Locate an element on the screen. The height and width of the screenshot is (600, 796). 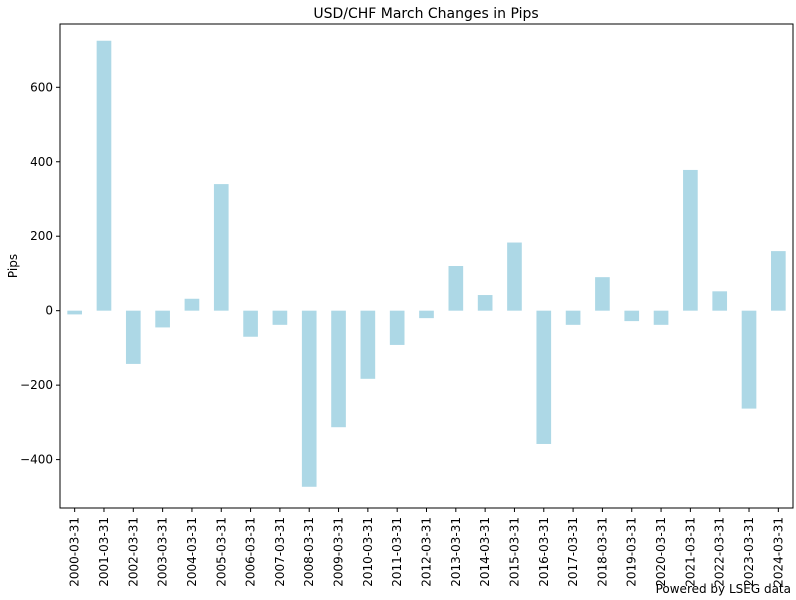
x-tick-label: 2000-03-31 is located at coordinates (75, 552).